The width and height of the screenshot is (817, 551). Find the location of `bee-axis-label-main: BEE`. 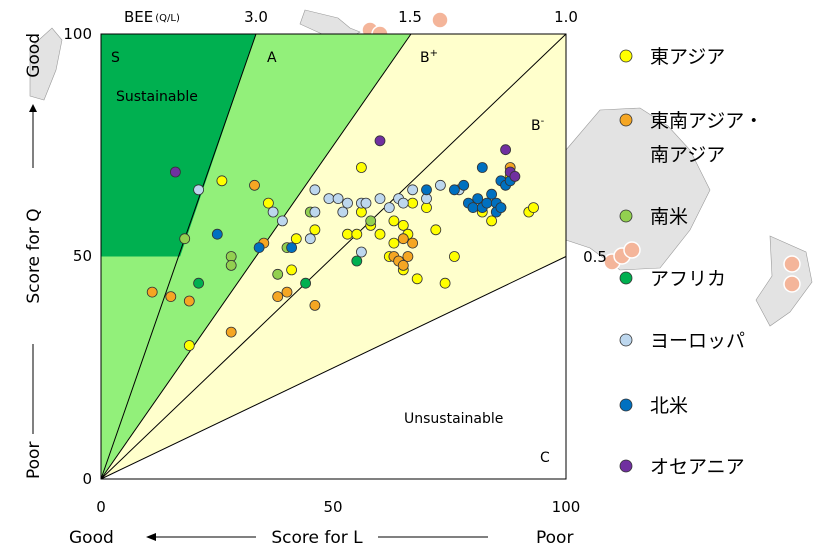

bee-axis-label-main: BEE is located at coordinates (138, 17).